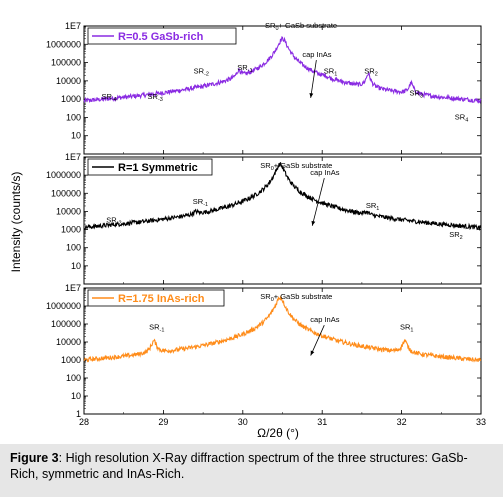 The image size is (503, 497). I want to click on x-tick-label: 31, so click(322, 422).